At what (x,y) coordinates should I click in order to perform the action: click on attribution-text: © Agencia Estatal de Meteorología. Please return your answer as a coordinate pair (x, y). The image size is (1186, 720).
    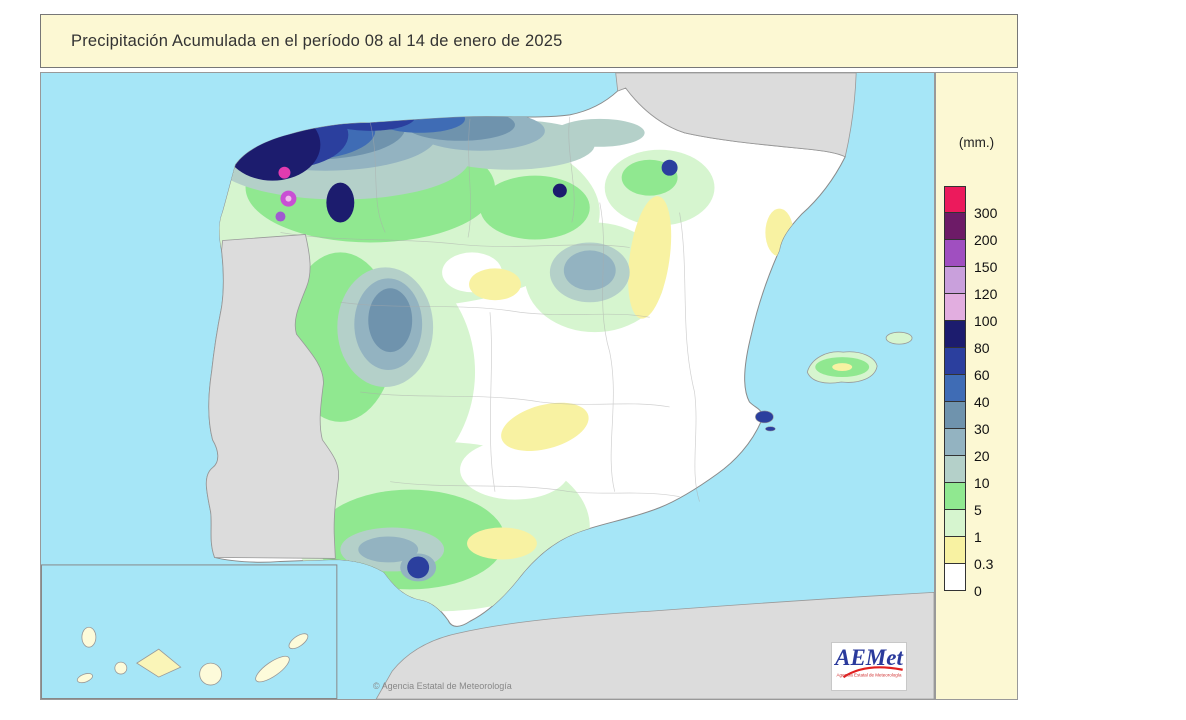
    Looking at the image, I should click on (442, 686).